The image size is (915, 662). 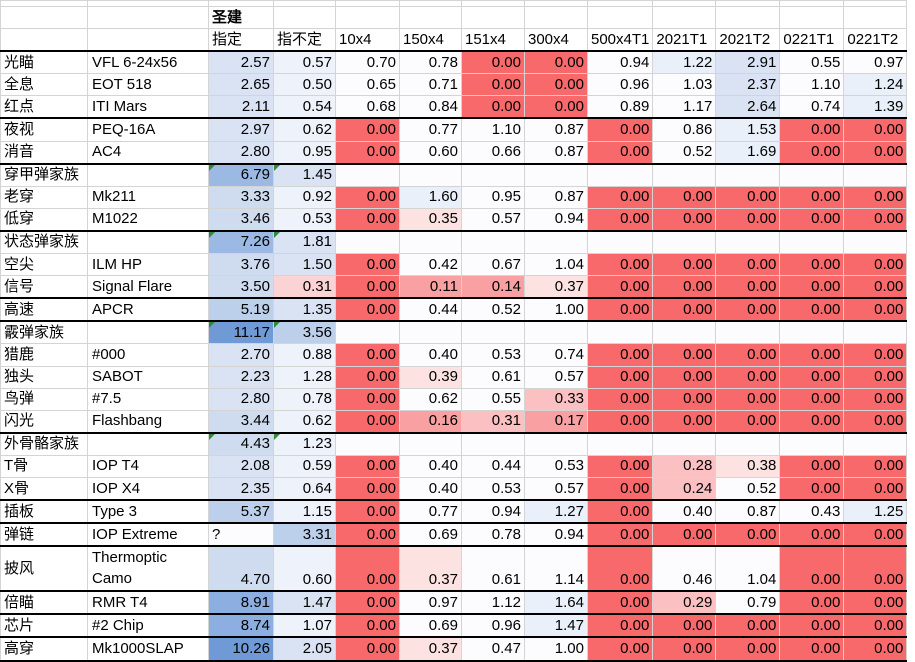 What do you see at coordinates (304, 603) in the screenshot?
I see `value-cell: 1.47` at bounding box center [304, 603].